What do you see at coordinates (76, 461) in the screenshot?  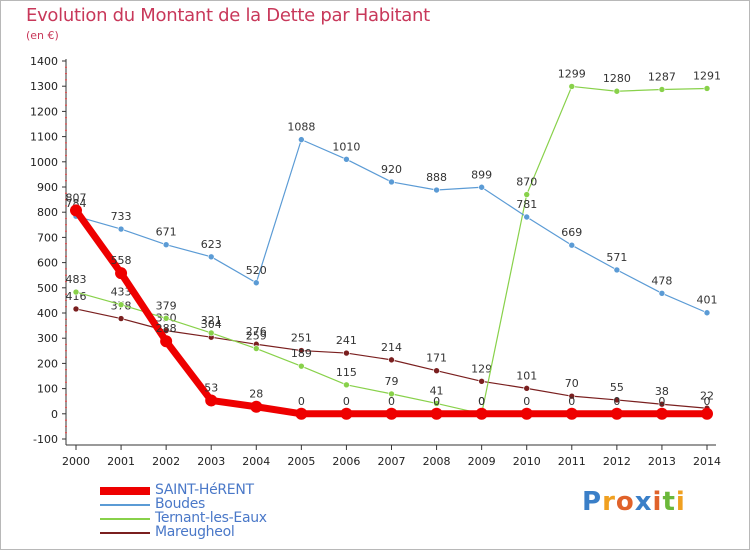 I see `x-tick-label: 2000` at bounding box center [76, 461].